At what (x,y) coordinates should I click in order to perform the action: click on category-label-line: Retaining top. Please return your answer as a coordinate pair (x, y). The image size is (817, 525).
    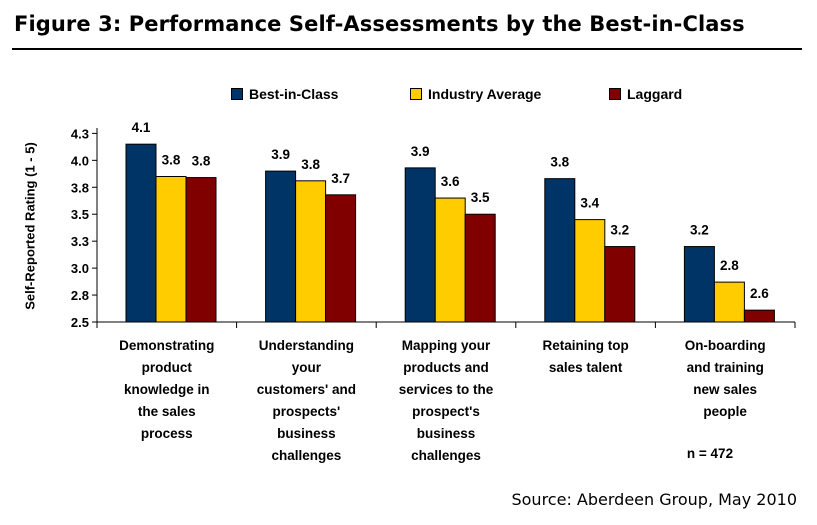
    Looking at the image, I should click on (585, 345).